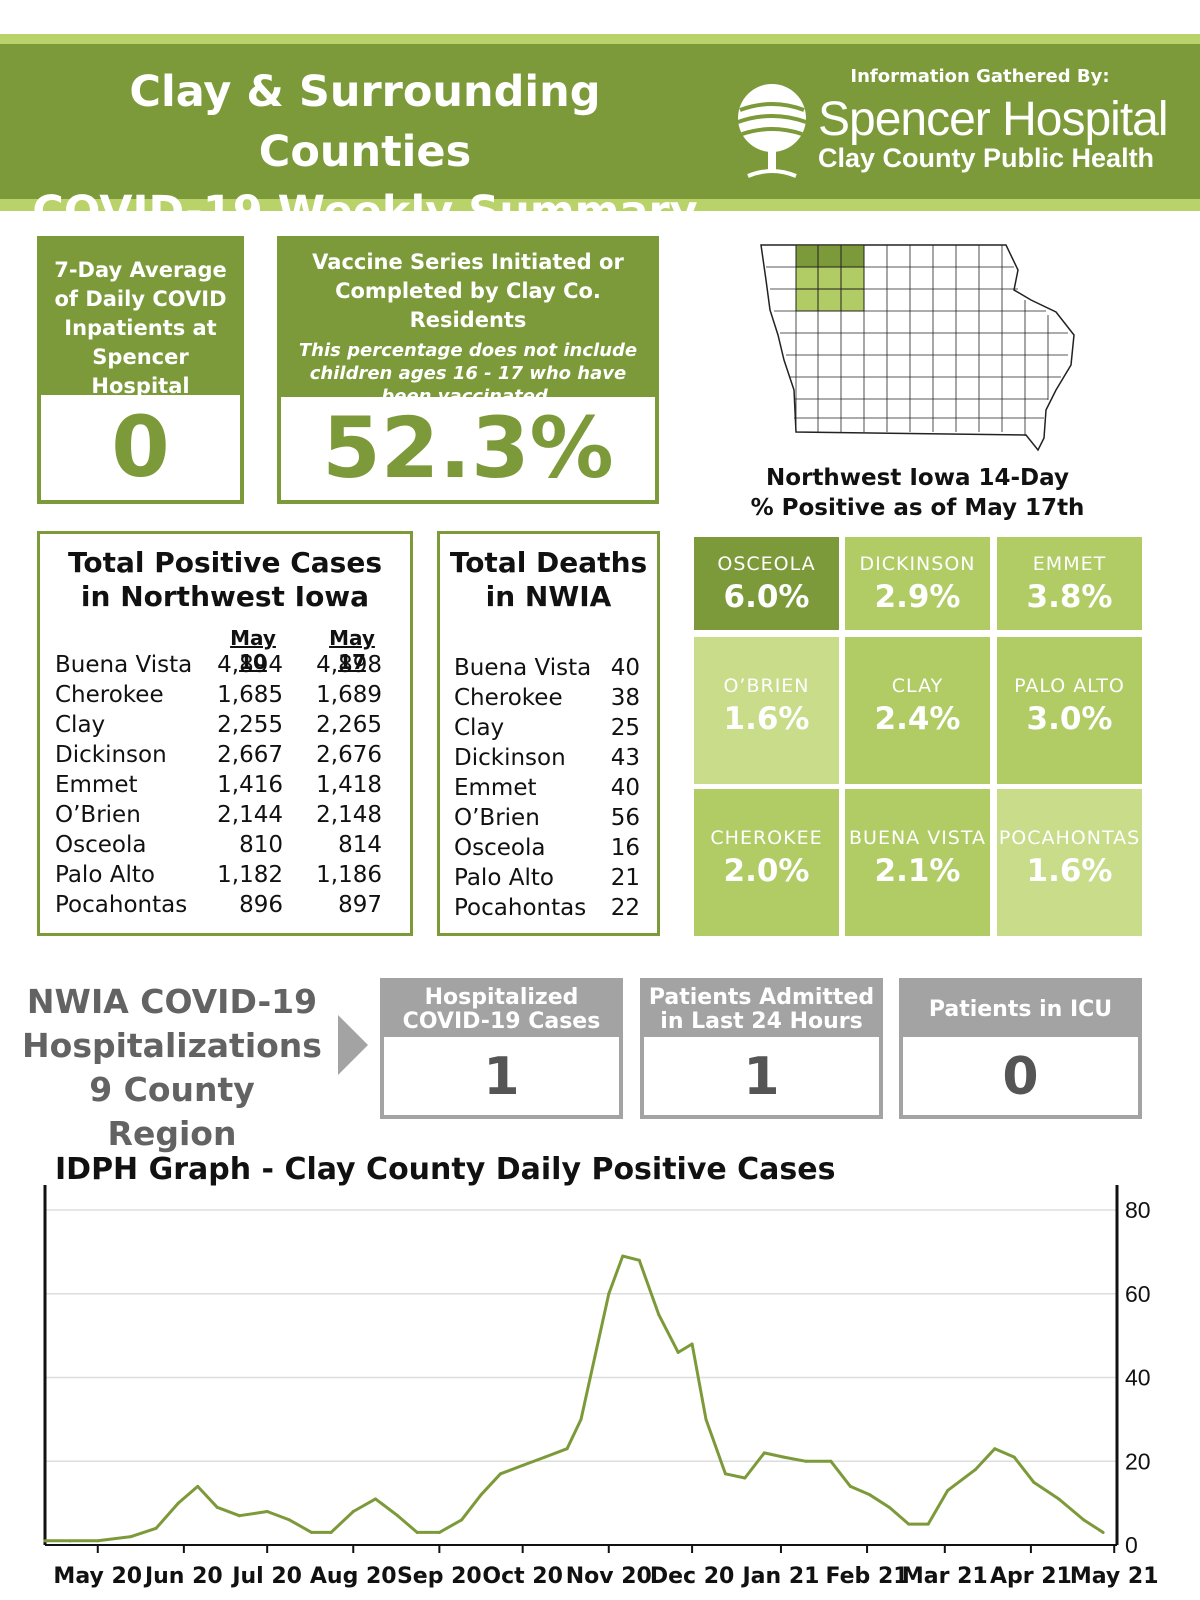 This screenshot has height=1600, width=1200. Describe the element at coordinates (625, 818) in the screenshot. I see `deaths-row-value: 56` at that location.